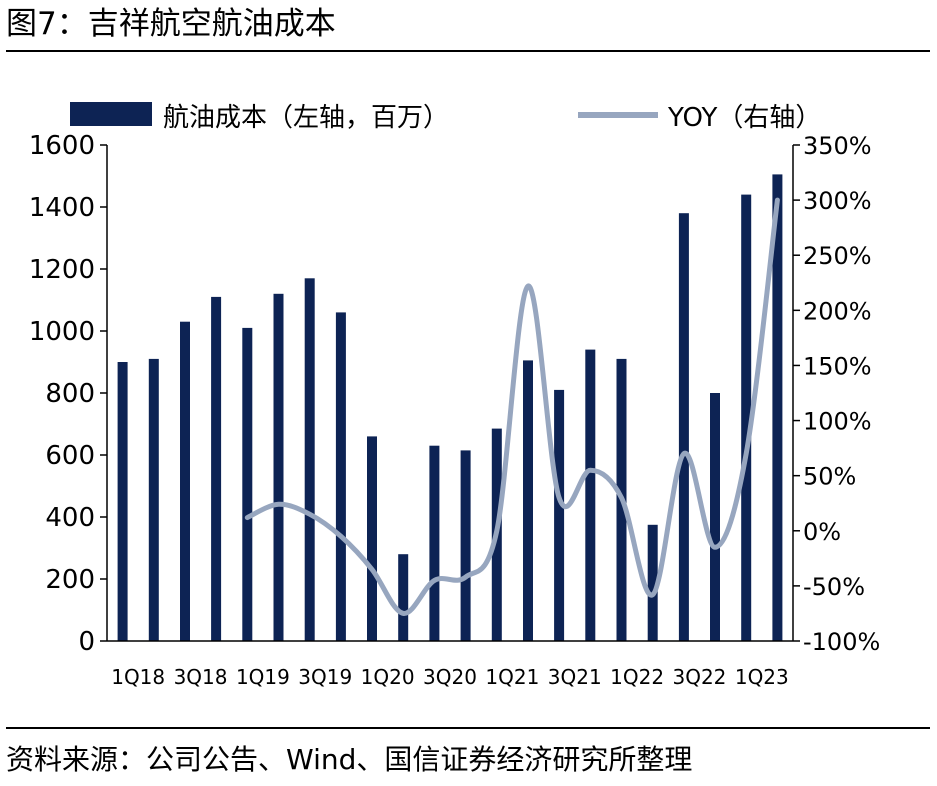  What do you see at coordinates (70, 580) in the screenshot?
I see `left-tick-label: 200` at bounding box center [70, 580].